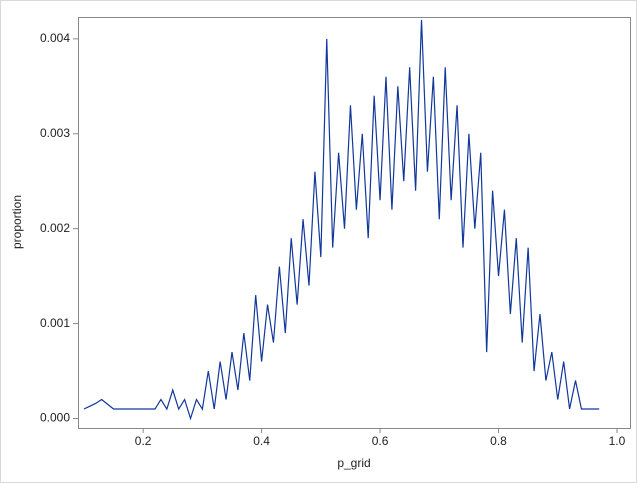 Image resolution: width=637 pixels, height=483 pixels. I want to click on x-tick-label: 1.0, so click(617, 441).